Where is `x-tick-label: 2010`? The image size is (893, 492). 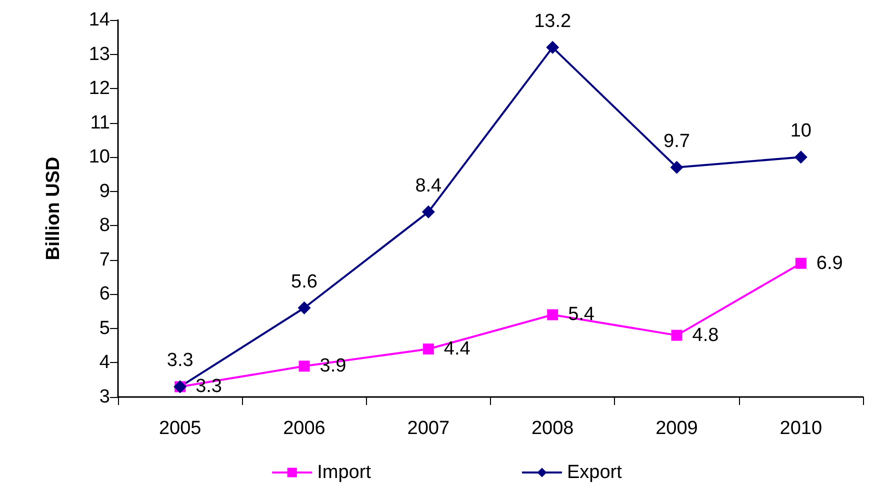
x-tick-label: 2010 is located at coordinates (801, 428).